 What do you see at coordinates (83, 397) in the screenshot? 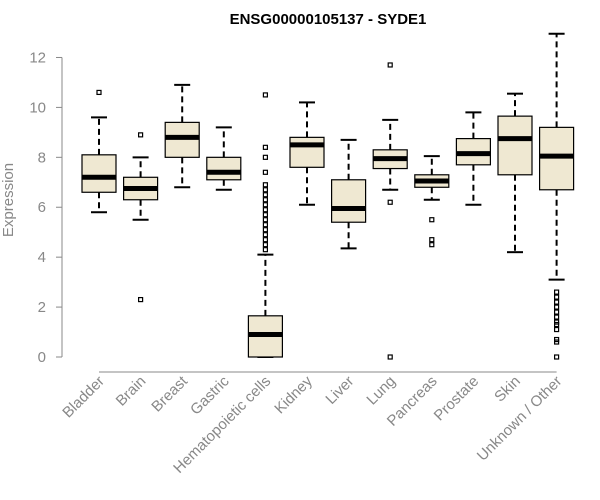
I see `x-tick-label: Bladder` at bounding box center [83, 397].